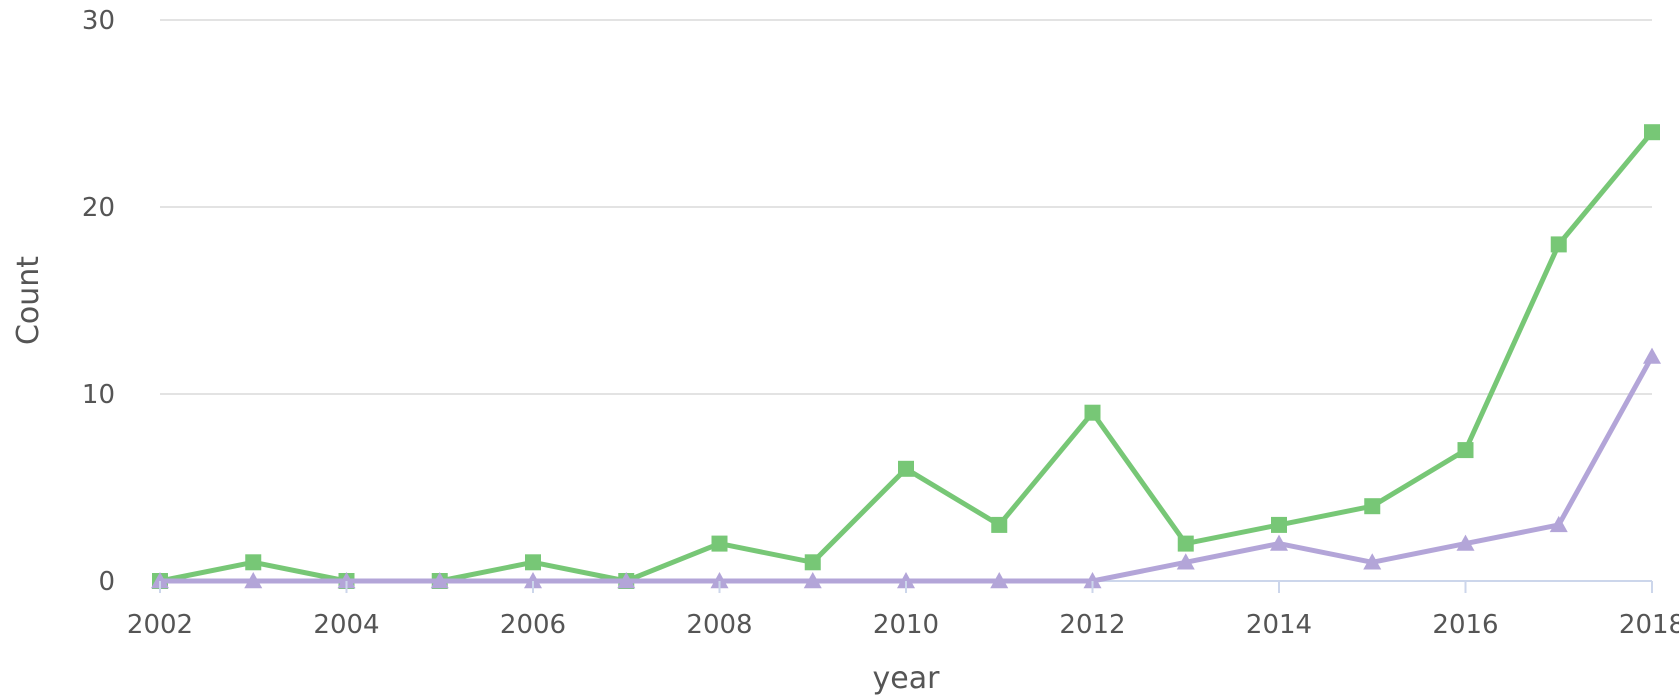 Image resolution: width=1679 pixels, height=699 pixels. What do you see at coordinates (106, 582) in the screenshot?
I see `y-tick-label: 0` at bounding box center [106, 582].